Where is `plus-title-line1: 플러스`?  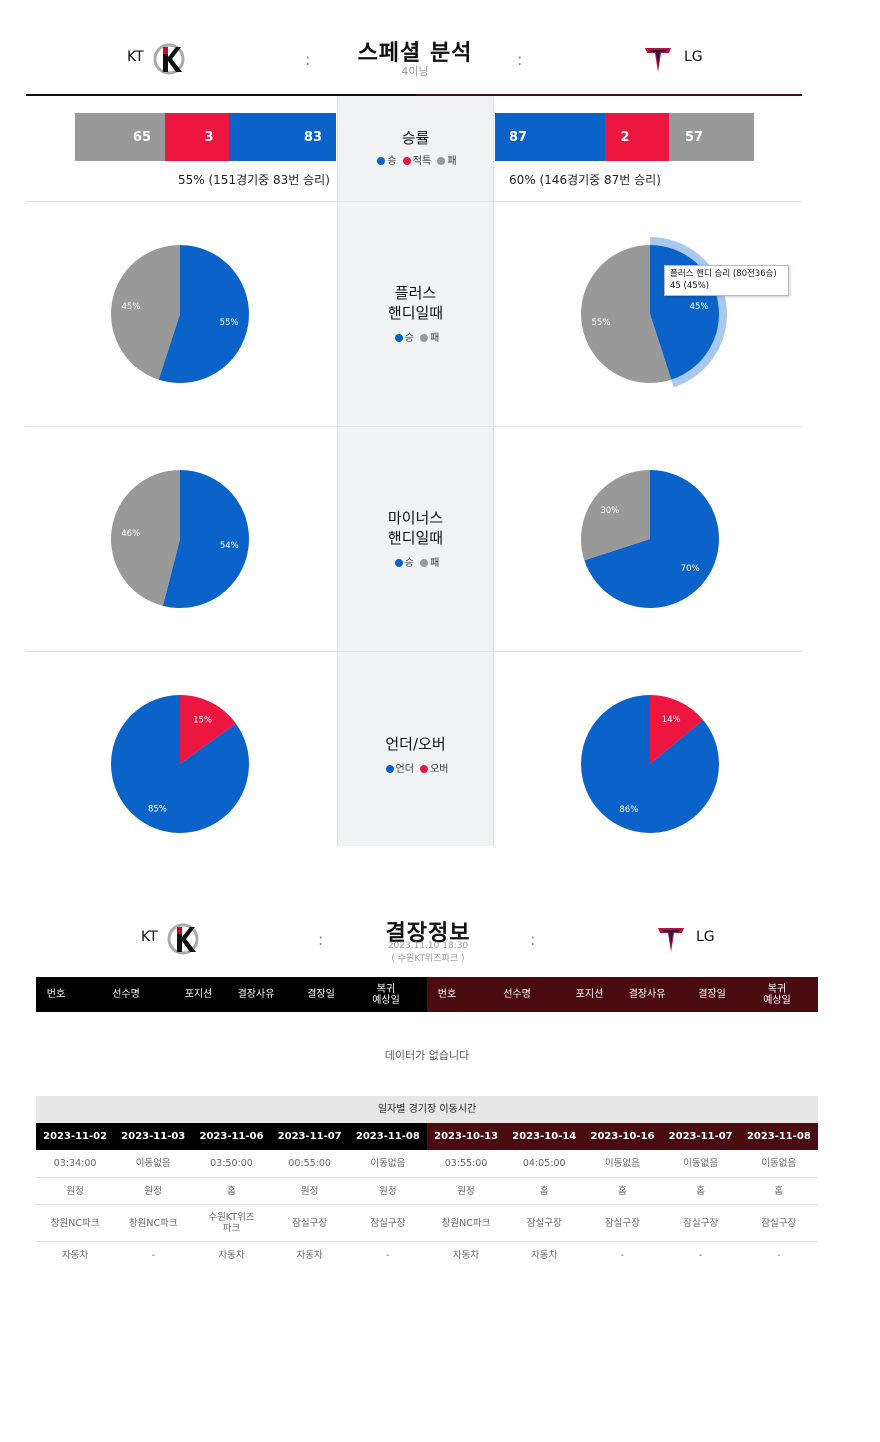 plus-title-line1: 플러스 is located at coordinates (415, 293).